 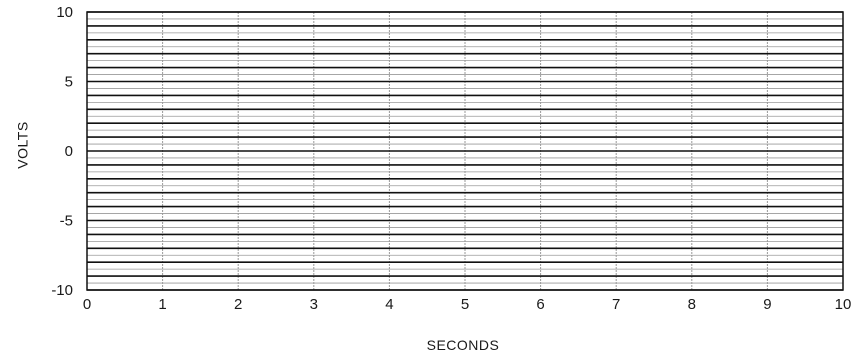 What do you see at coordinates (66, 221) in the screenshot?
I see `y-tick-label-3: -5` at bounding box center [66, 221].